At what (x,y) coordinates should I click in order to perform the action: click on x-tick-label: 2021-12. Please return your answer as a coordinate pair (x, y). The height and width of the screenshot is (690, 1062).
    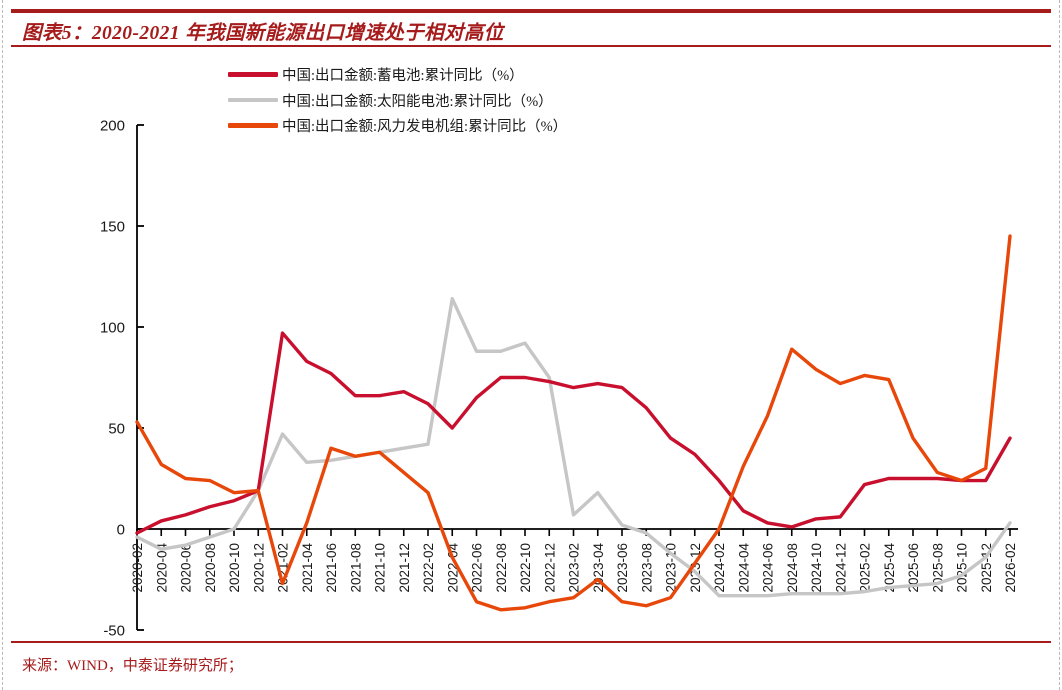
    Looking at the image, I should click on (404, 568).